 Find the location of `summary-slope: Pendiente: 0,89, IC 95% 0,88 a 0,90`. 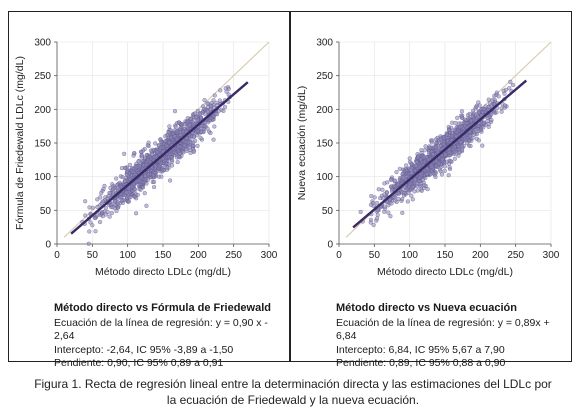

summary-slope: Pendiente: 0,89, IC 95% 0,88 a 0,90 is located at coordinates (421, 363).